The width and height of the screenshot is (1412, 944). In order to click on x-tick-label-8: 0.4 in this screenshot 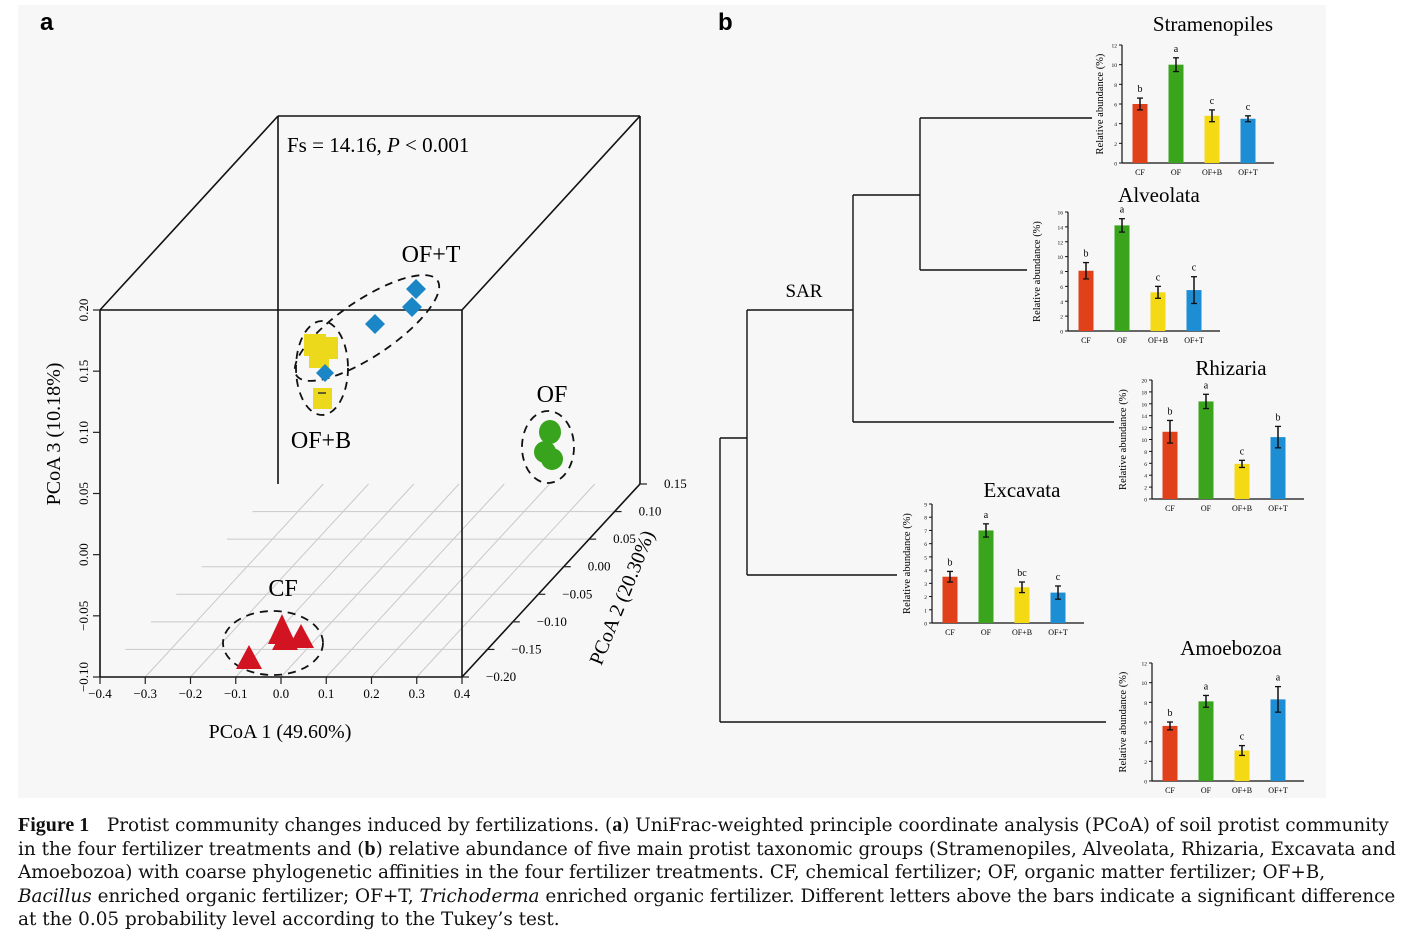, I will do `click(462, 693)`.